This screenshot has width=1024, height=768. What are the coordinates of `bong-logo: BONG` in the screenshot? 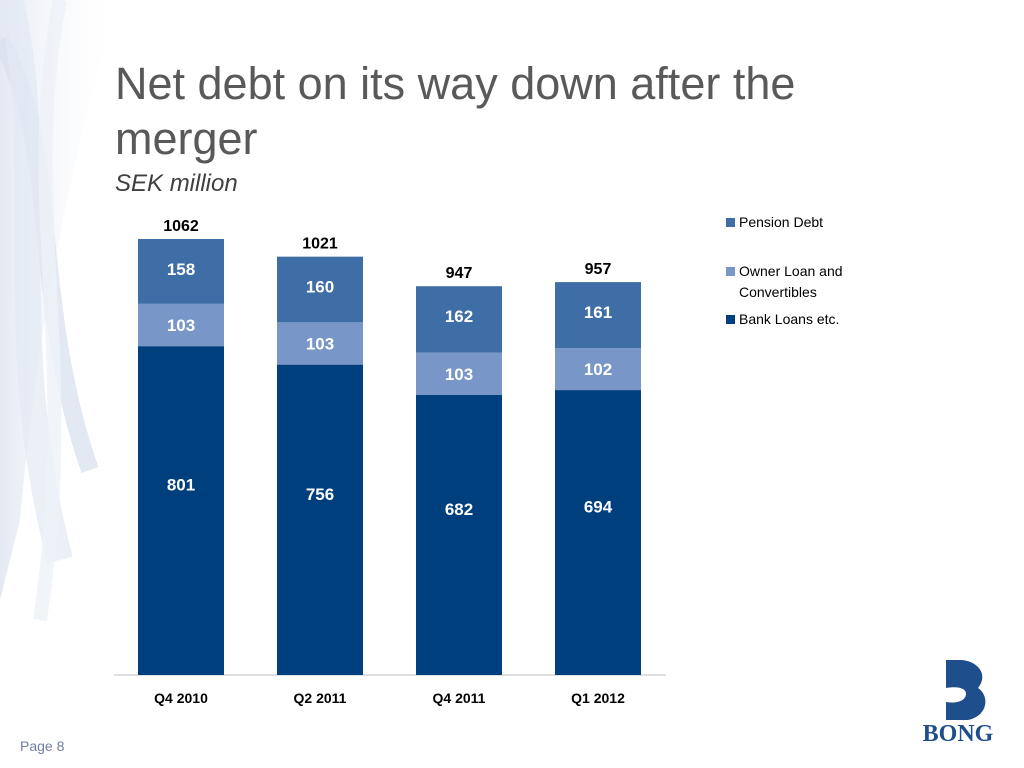 It's located at (958, 702).